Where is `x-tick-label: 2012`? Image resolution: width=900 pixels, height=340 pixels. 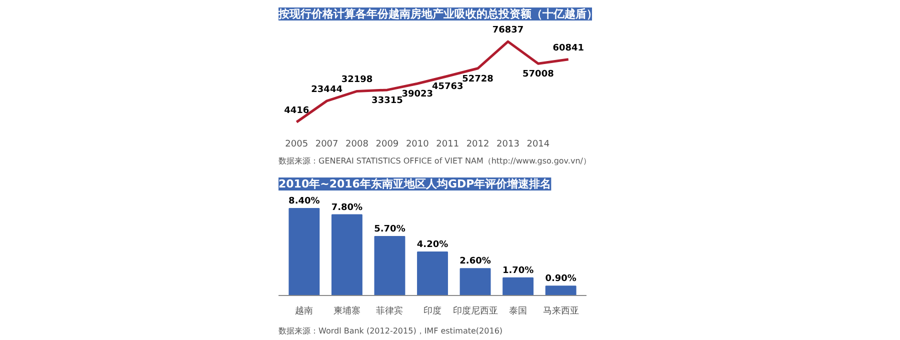
x-tick-label: 2012 is located at coordinates (478, 145).